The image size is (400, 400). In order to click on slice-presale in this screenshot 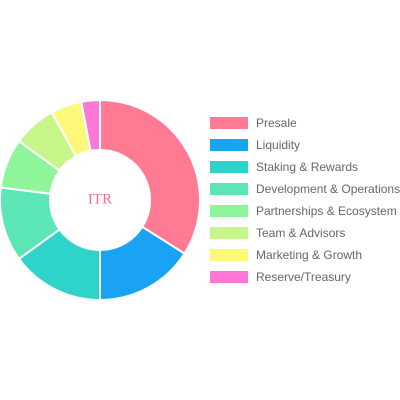, I will do `click(150, 176)`.